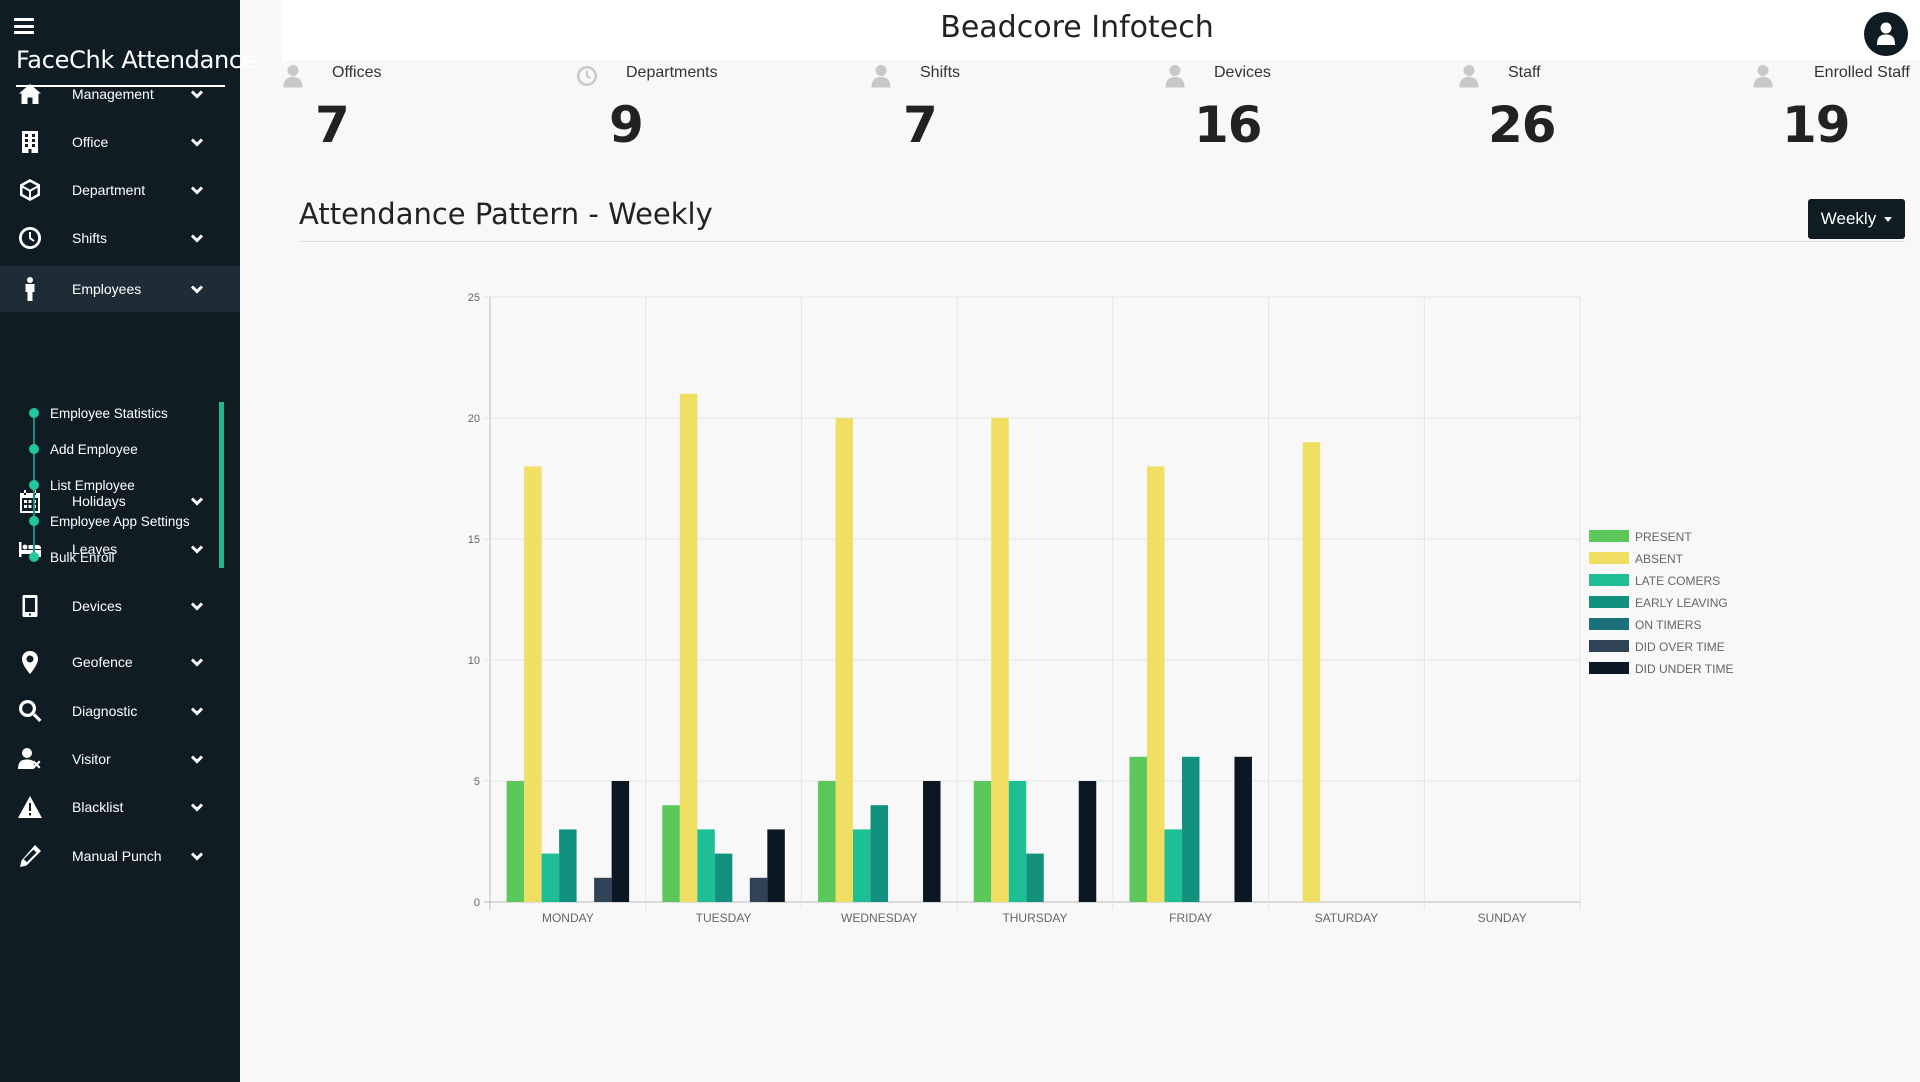 Image resolution: width=1920 pixels, height=1082 pixels. I want to click on submenu-item-employee-app-settings: Employee App Settings, so click(107, 521).